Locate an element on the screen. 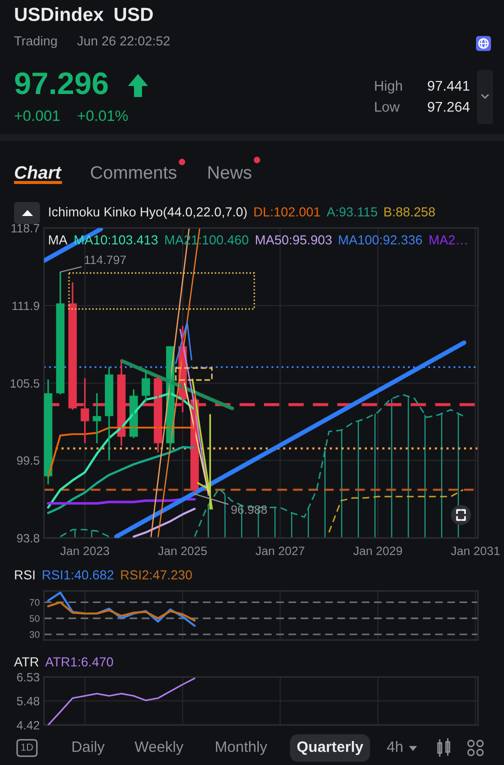 The image size is (504, 765). x-tick-label: Jan 2023 is located at coordinates (85, 551).